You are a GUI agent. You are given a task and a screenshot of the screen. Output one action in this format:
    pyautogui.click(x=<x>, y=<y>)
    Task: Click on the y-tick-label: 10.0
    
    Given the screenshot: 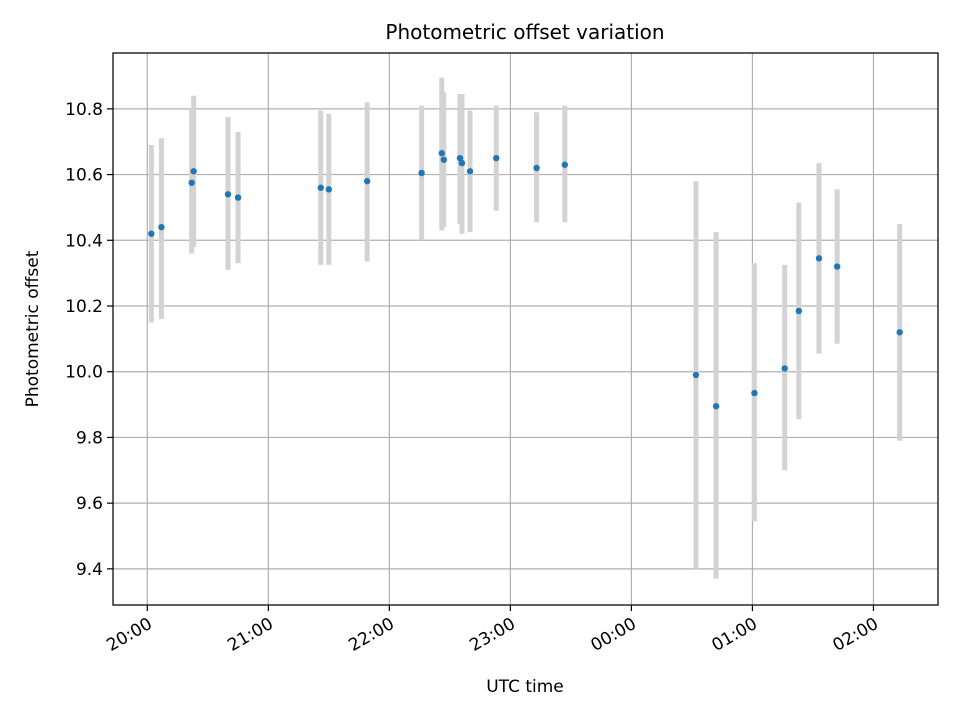 What is the action you would take?
    pyautogui.click(x=84, y=373)
    